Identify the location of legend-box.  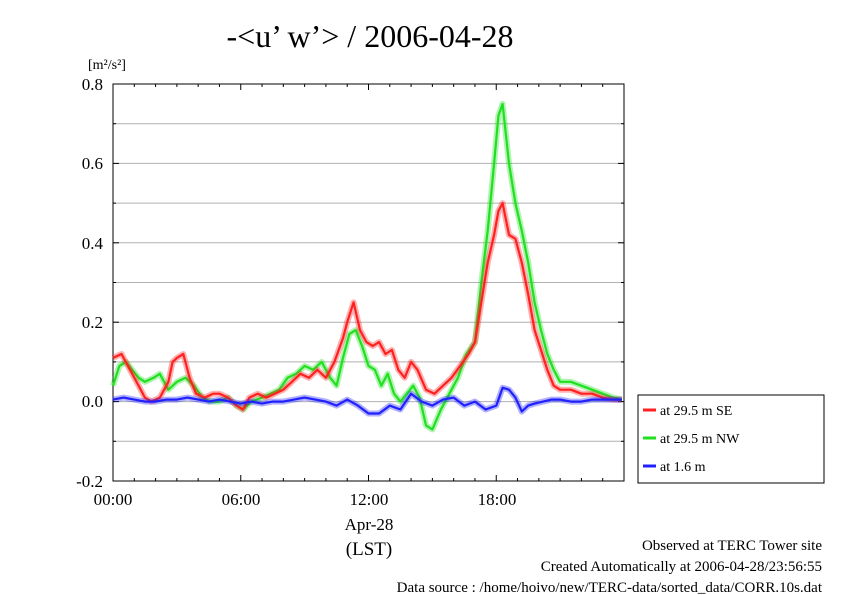
(731, 439).